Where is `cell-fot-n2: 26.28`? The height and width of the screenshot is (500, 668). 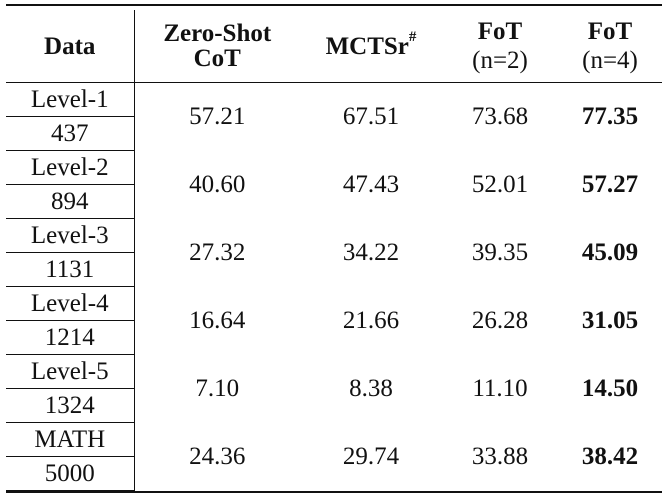 cell-fot-n2: 26.28 is located at coordinates (500, 320).